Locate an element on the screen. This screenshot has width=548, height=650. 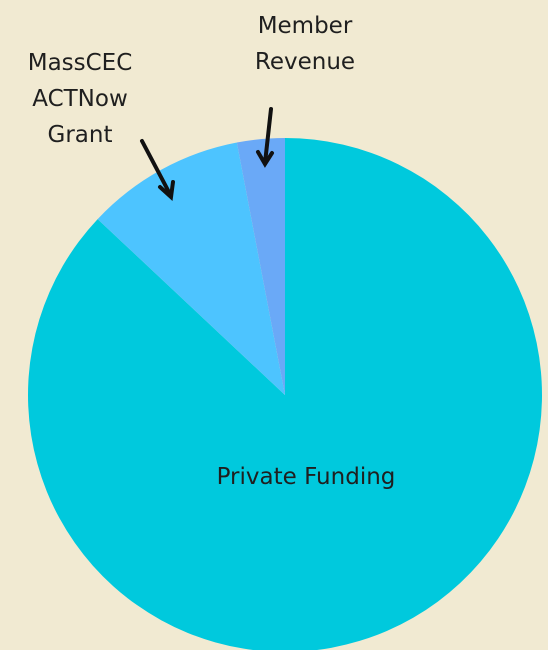
slice-label: Member Revenue is located at coordinates (305, 44).